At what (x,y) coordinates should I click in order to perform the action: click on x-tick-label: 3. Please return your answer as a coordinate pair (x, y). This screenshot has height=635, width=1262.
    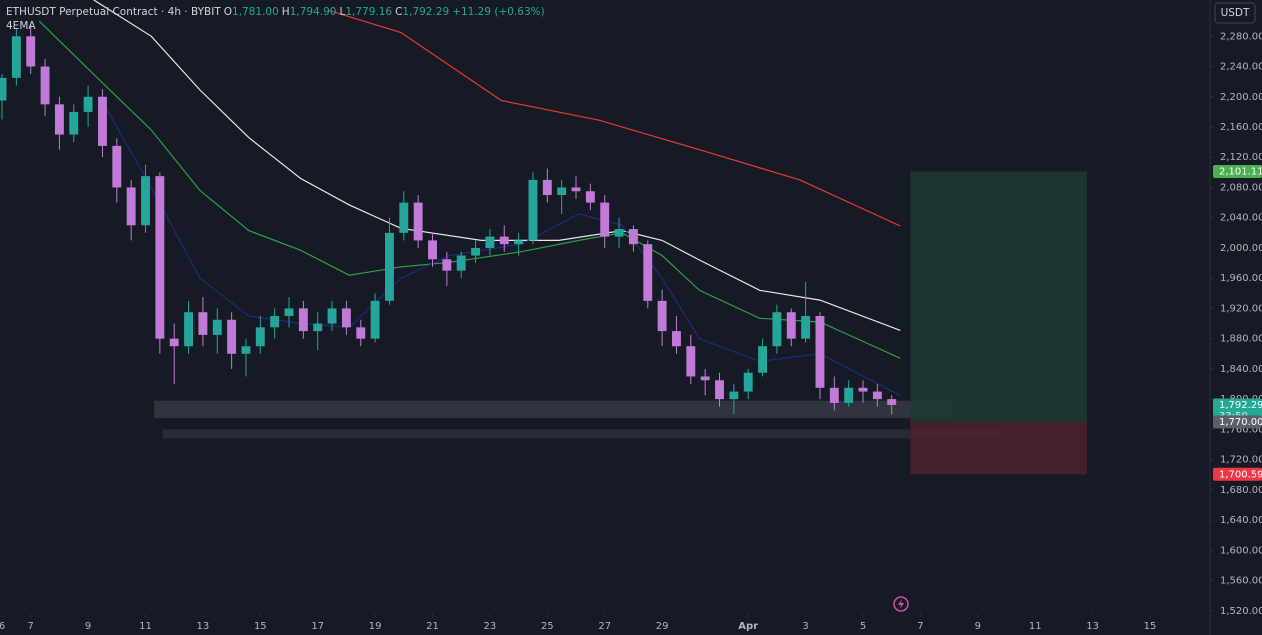
    Looking at the image, I should click on (805, 626).